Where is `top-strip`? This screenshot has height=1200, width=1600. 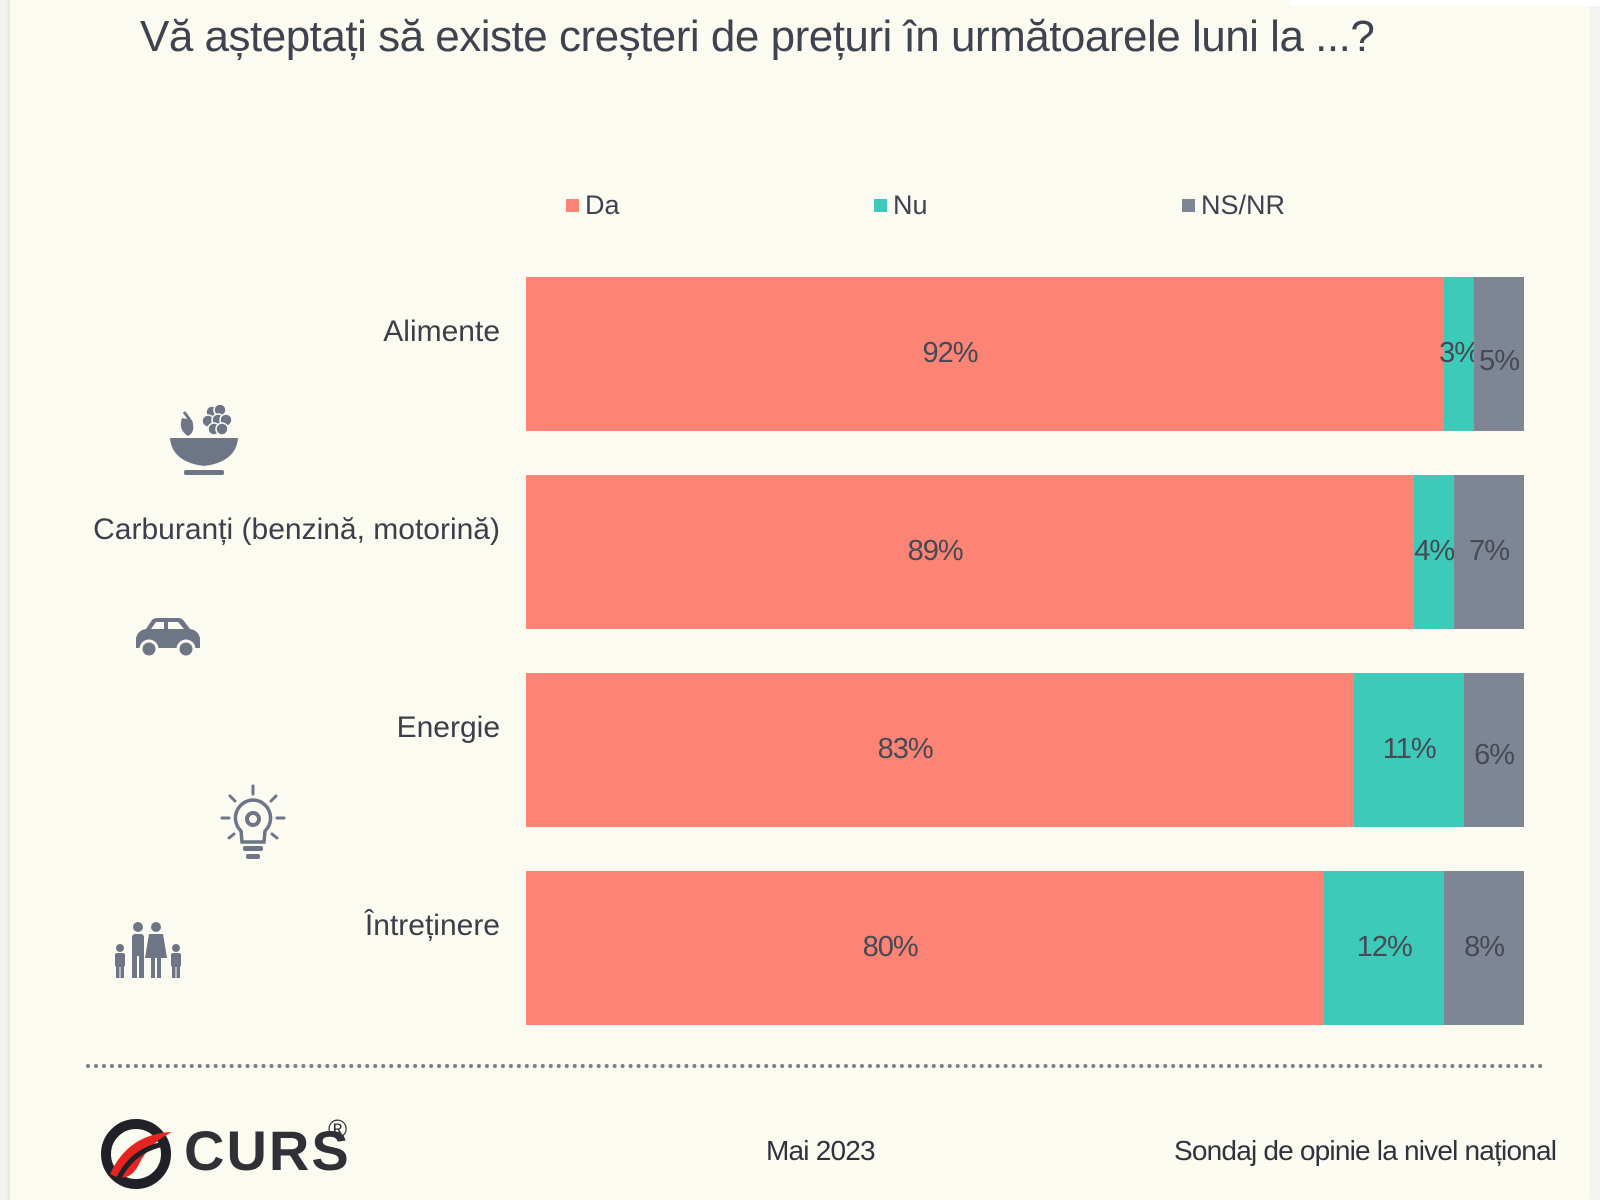
top-strip is located at coordinates (1445, 3).